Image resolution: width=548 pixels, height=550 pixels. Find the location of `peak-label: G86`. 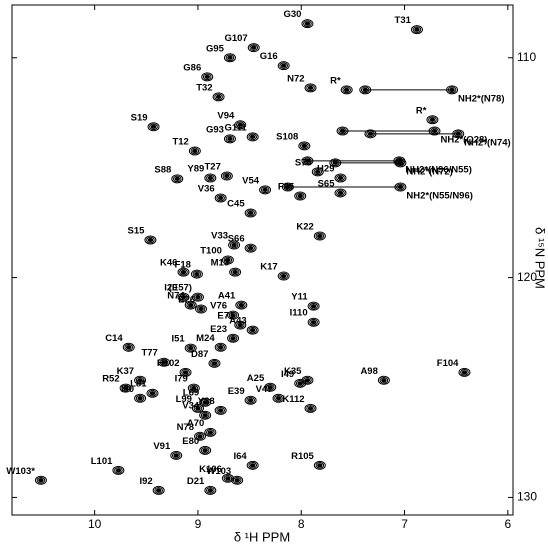

peak-label: G86 is located at coordinates (192, 67).